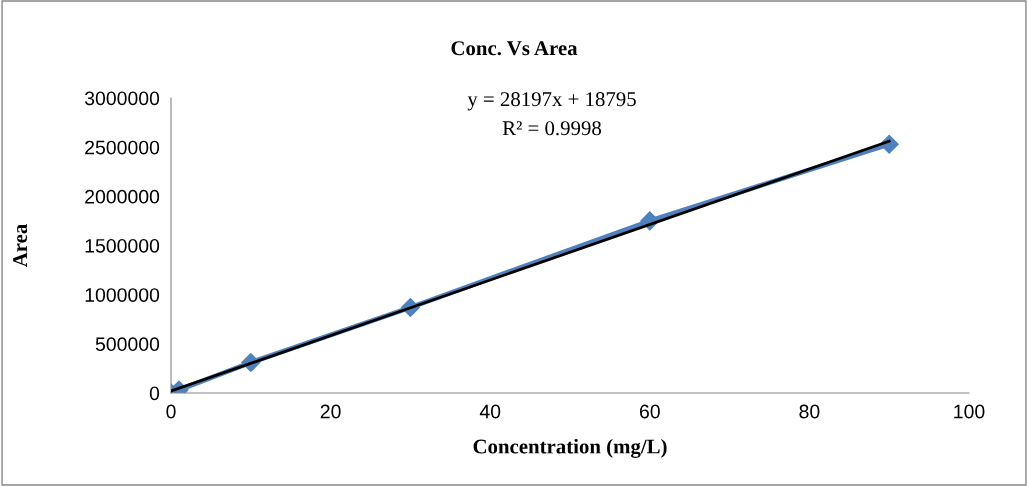  Describe the element at coordinates (20, 246) in the screenshot. I see `y-axis-title: Area` at that location.